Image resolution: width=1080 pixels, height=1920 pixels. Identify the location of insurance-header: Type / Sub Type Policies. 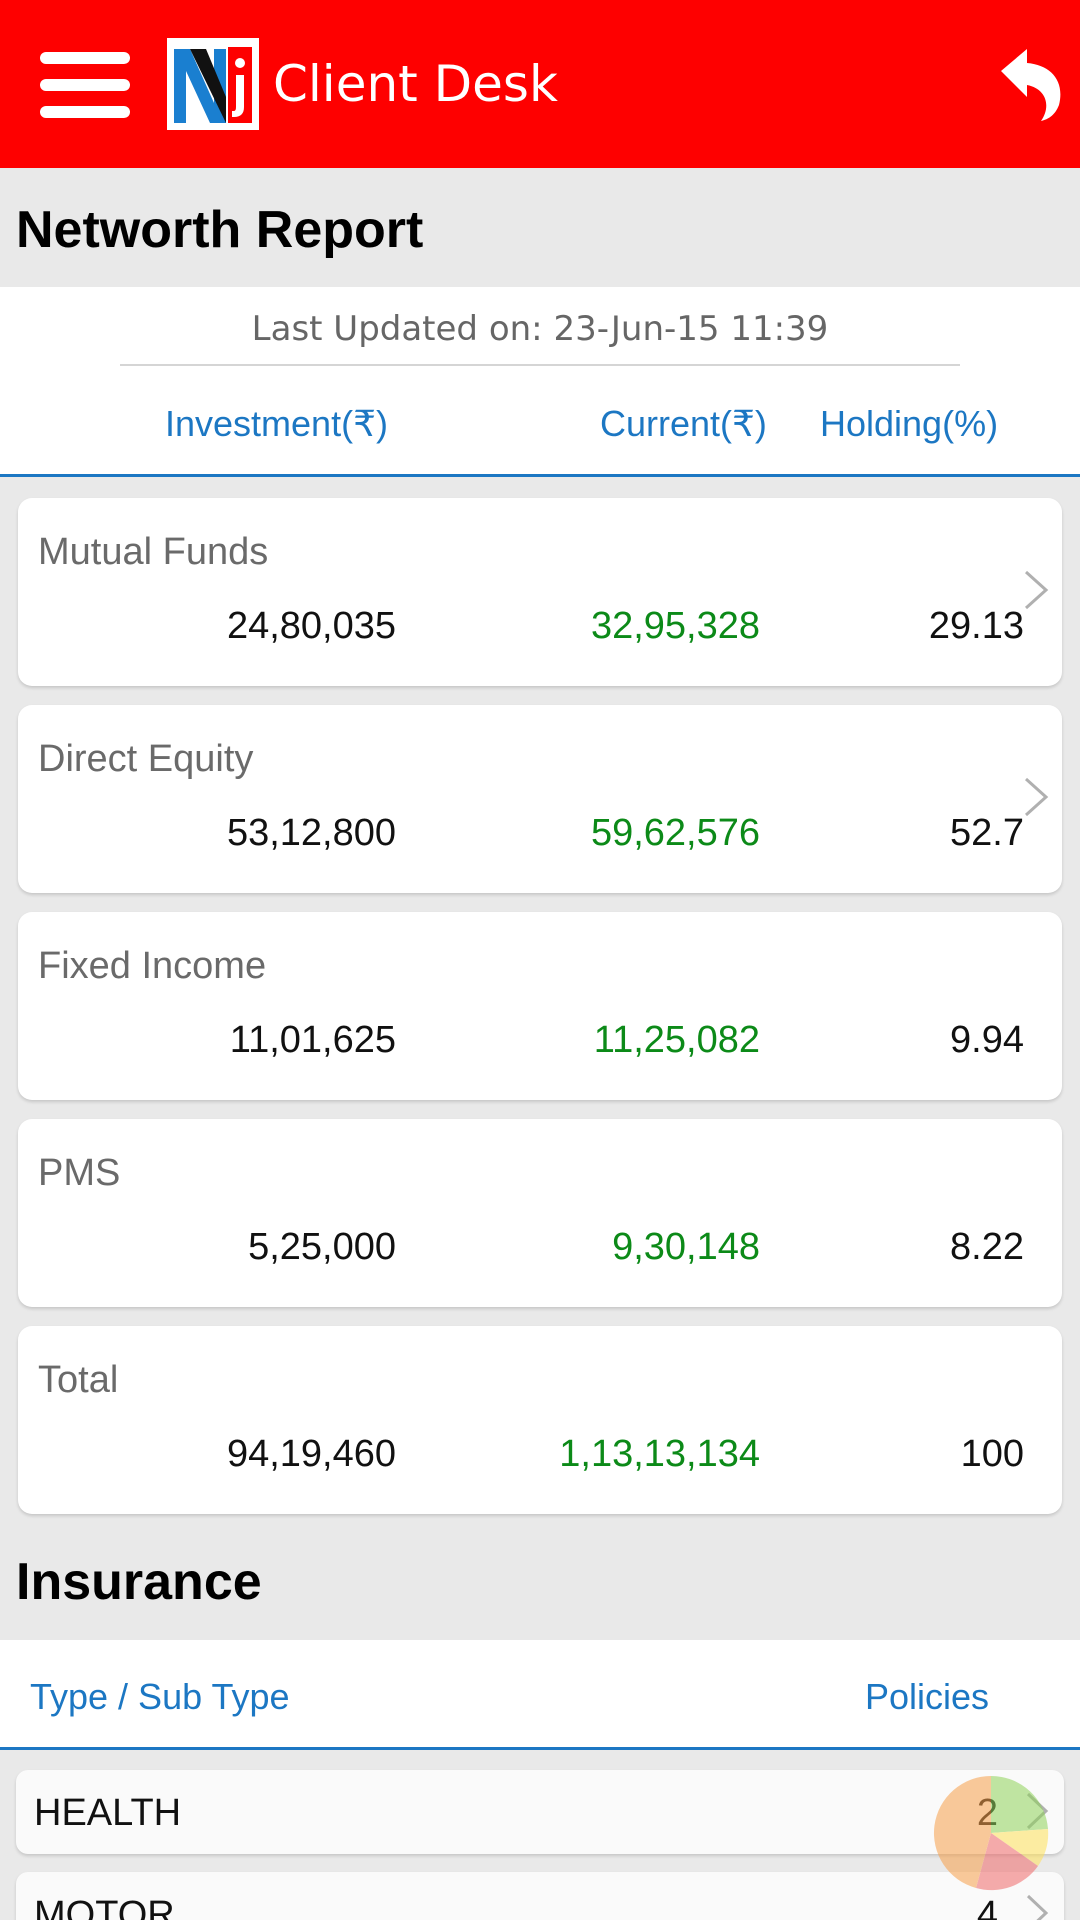
(540, 1695).